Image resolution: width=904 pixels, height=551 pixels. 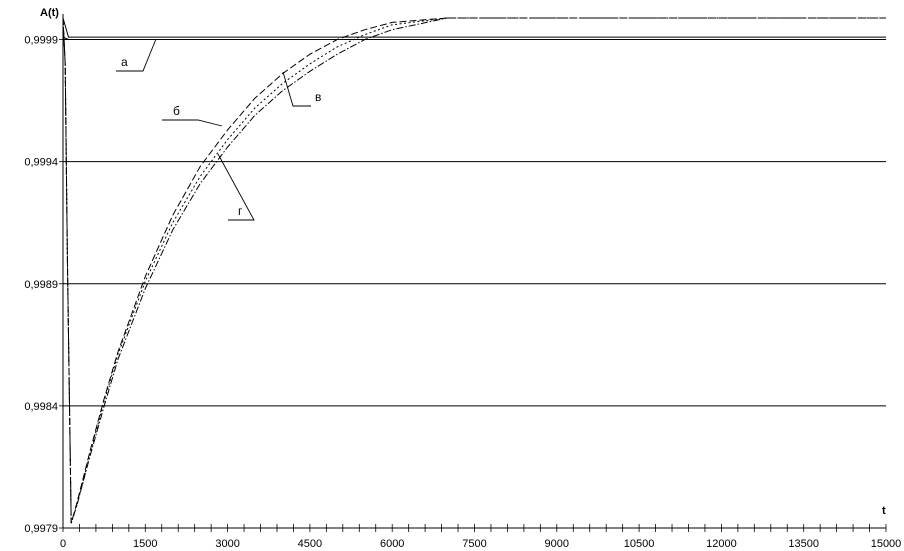 What do you see at coordinates (557, 544) in the screenshot?
I see `x-tick-label: 9000` at bounding box center [557, 544].